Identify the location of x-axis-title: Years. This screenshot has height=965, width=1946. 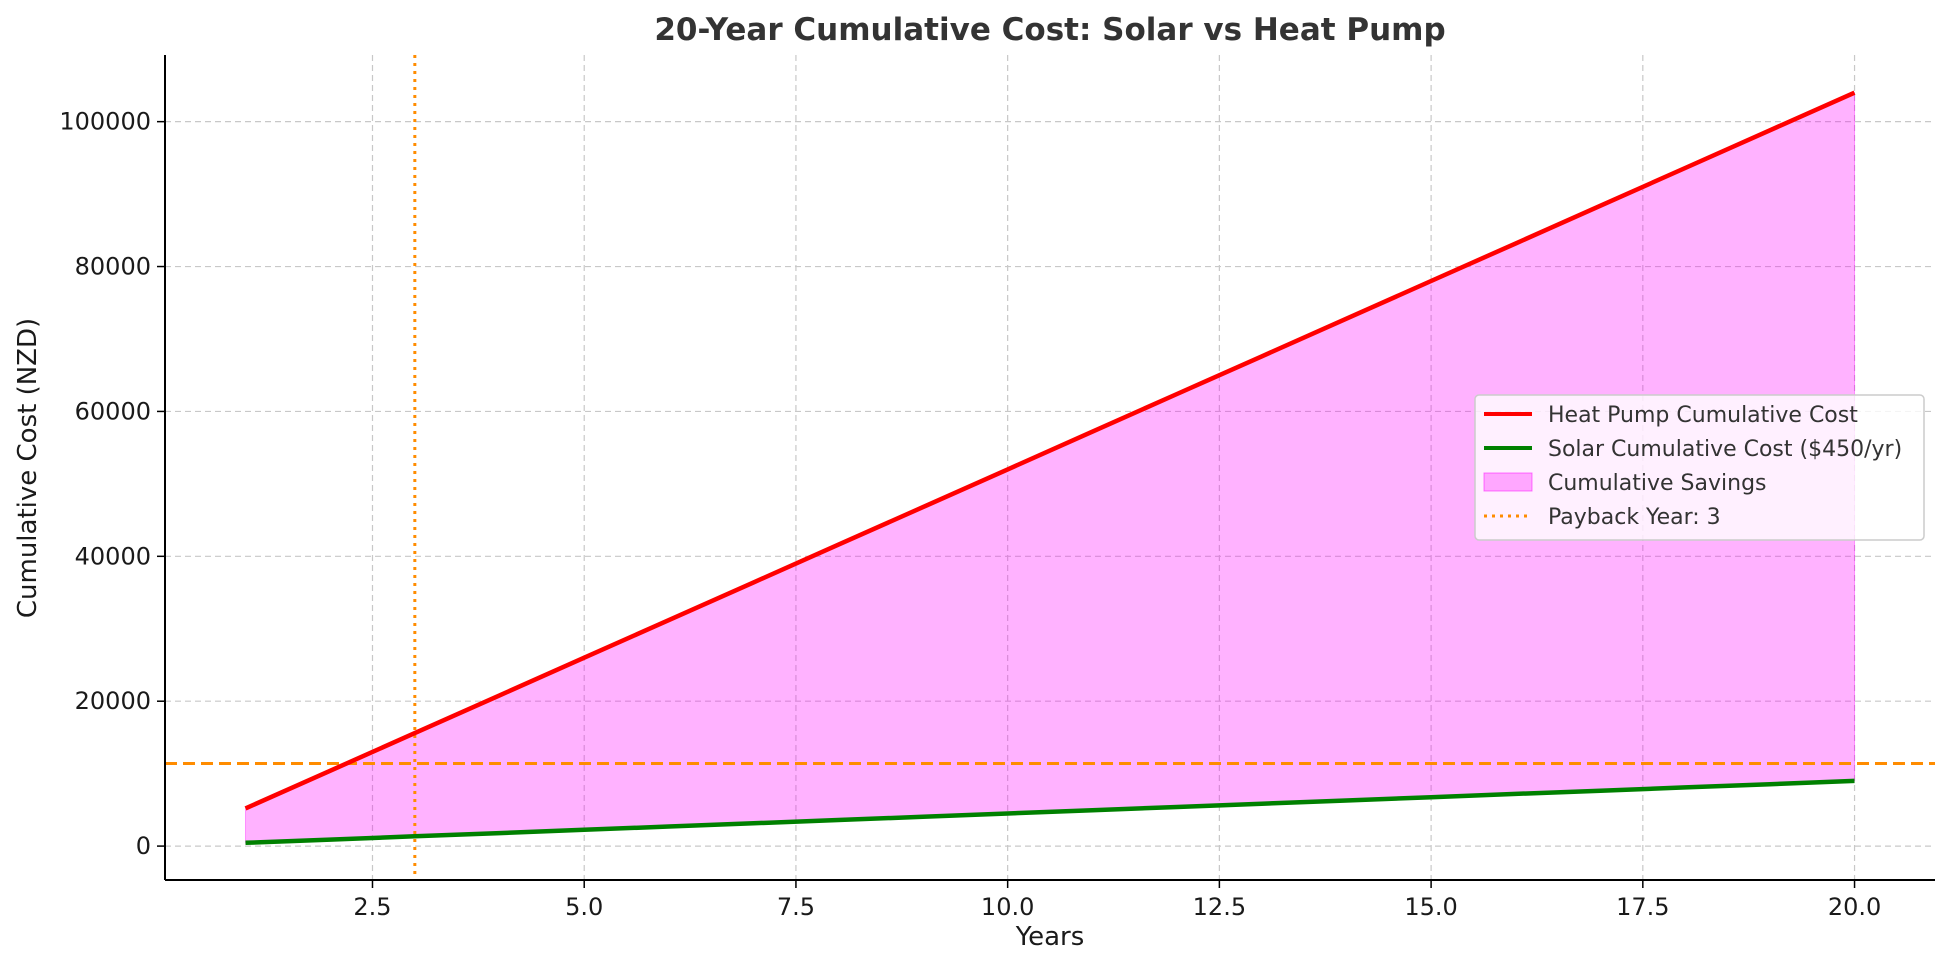
(1050, 937).